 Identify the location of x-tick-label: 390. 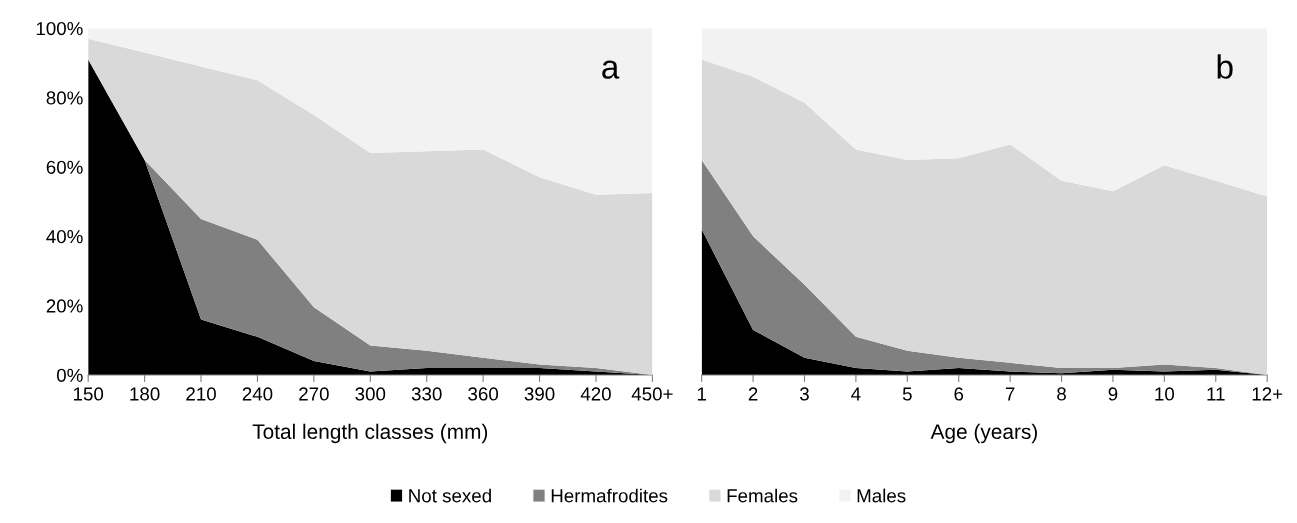
(539, 394).